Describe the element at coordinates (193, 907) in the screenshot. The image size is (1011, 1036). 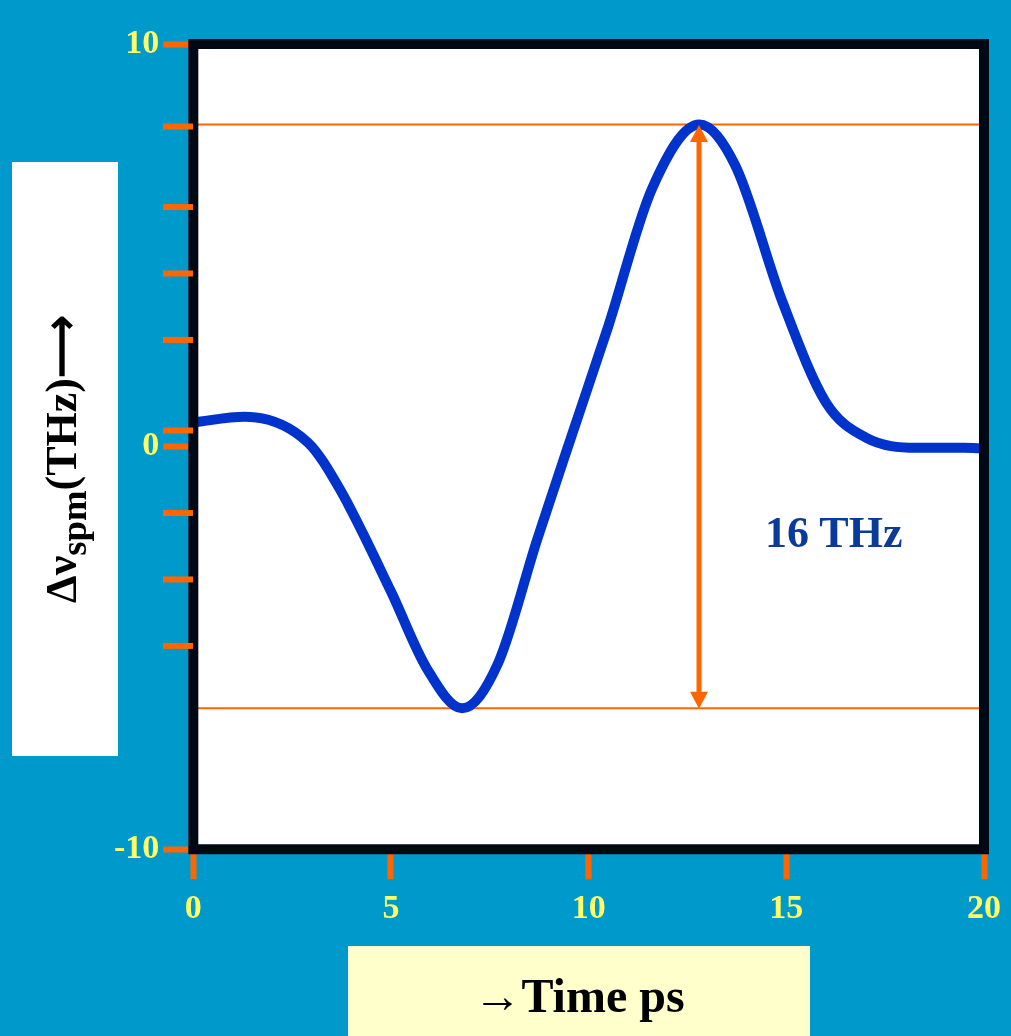
I see `x-tick-label: 0` at that location.